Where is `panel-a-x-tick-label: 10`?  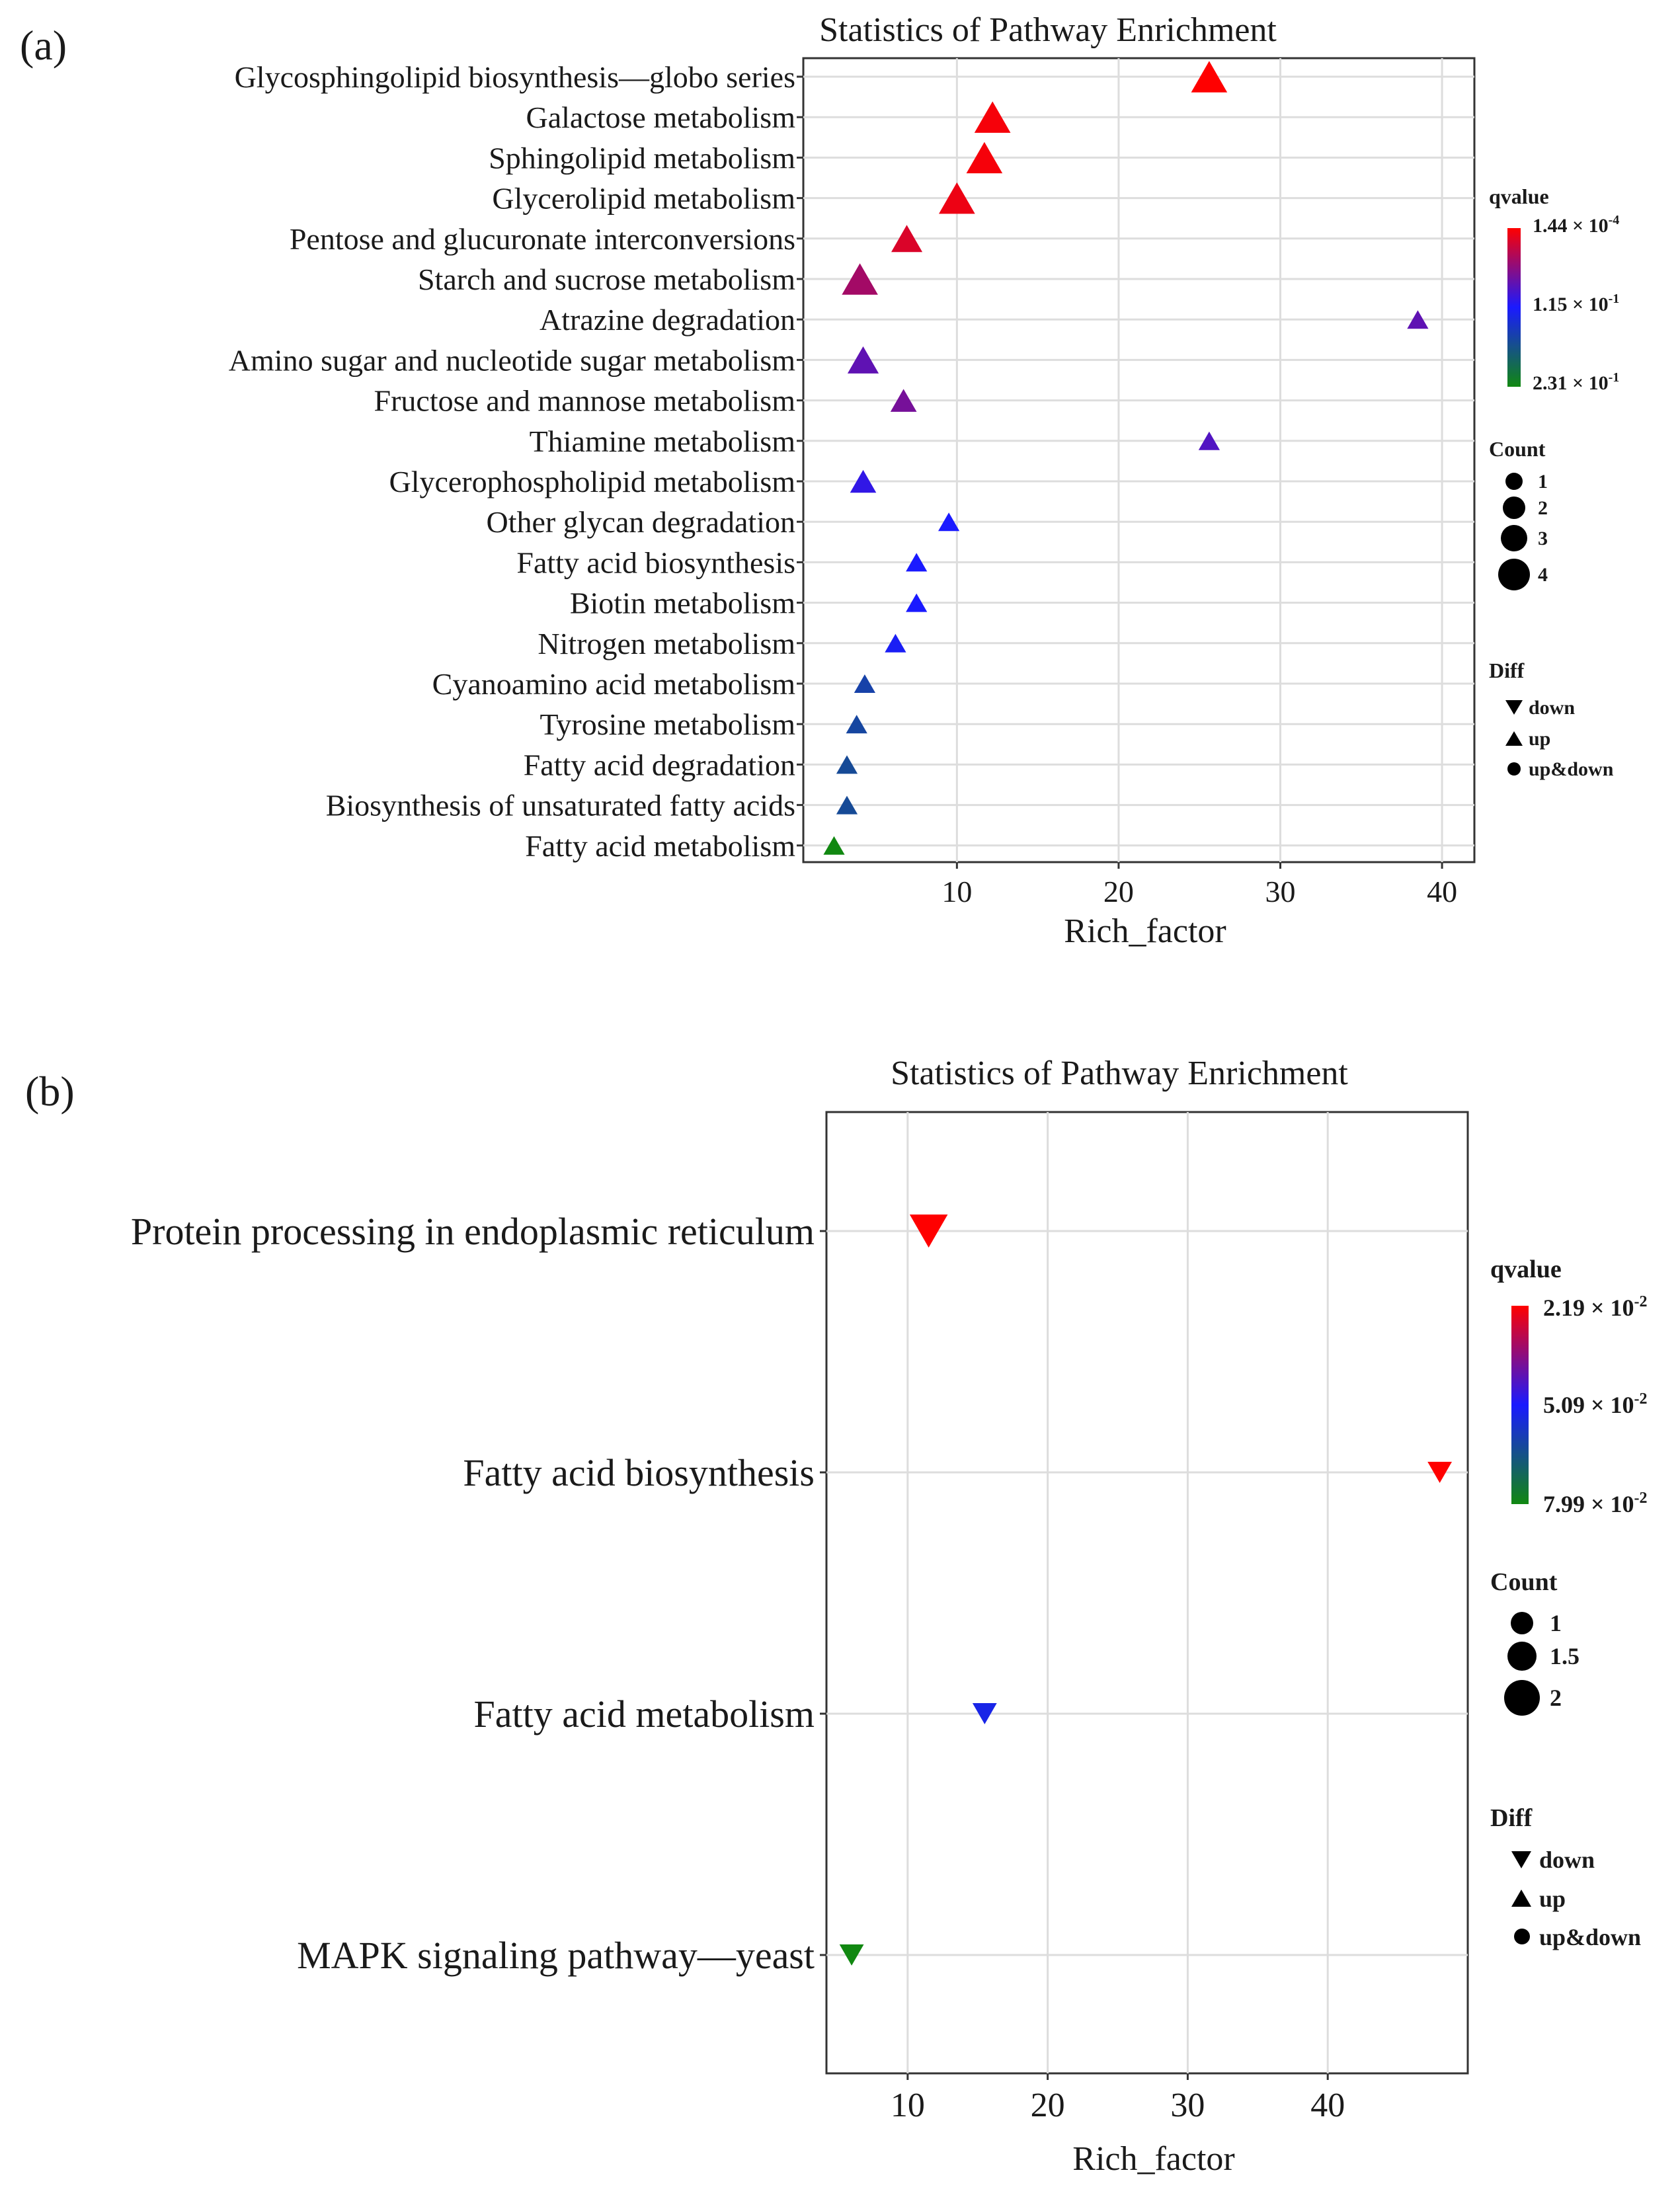 panel-a-x-tick-label: 10 is located at coordinates (956, 892).